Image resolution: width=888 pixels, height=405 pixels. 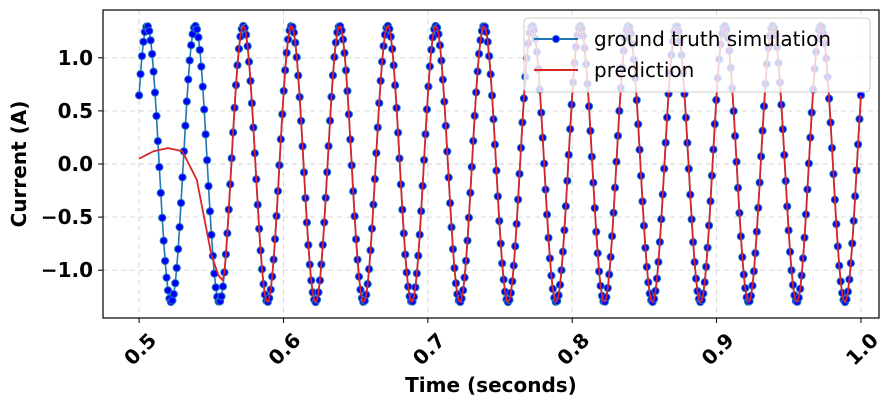 What do you see at coordinates (718, 349) in the screenshot?
I see `x-tick-label: 0.9` at bounding box center [718, 349].